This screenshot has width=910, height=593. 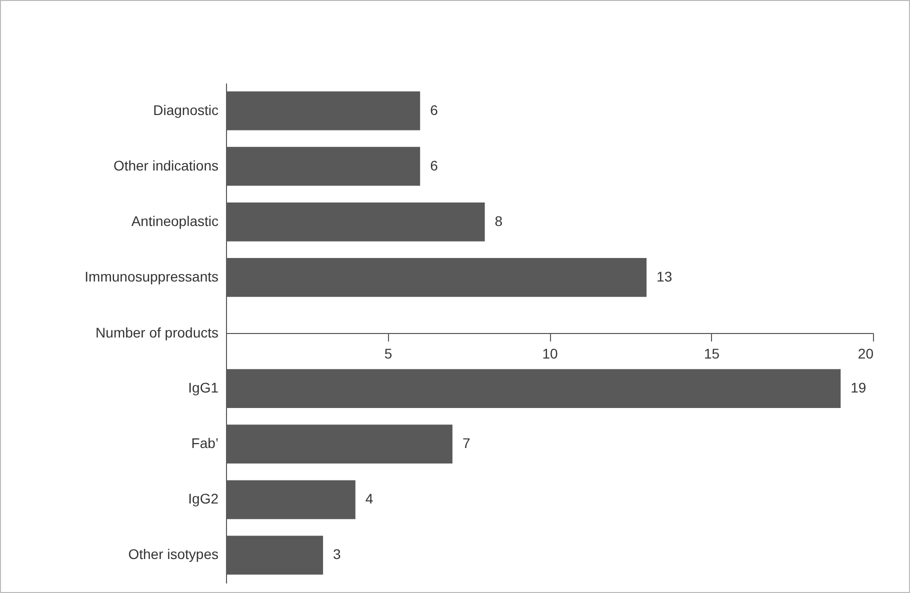 I want to click on y-tick-label: IgG2, so click(x=203, y=498).